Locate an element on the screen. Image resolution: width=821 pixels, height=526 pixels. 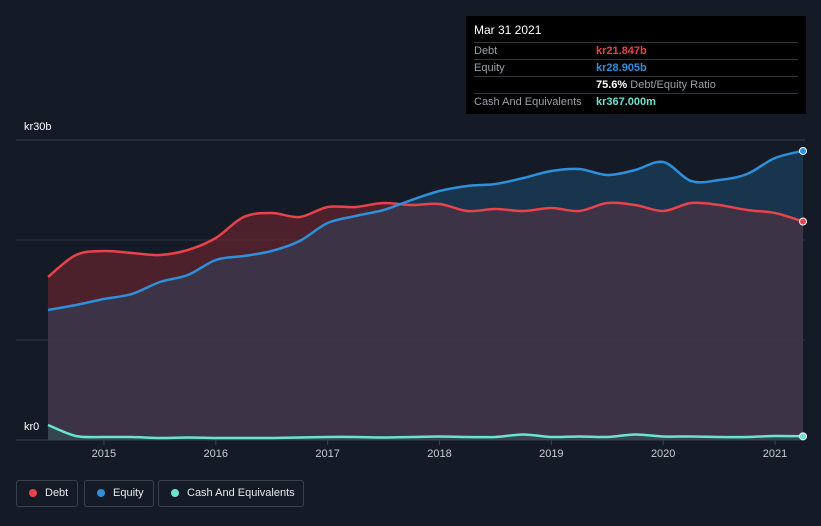
tooltip-debt-row: Debt kr21.847b is located at coordinates (636, 51).